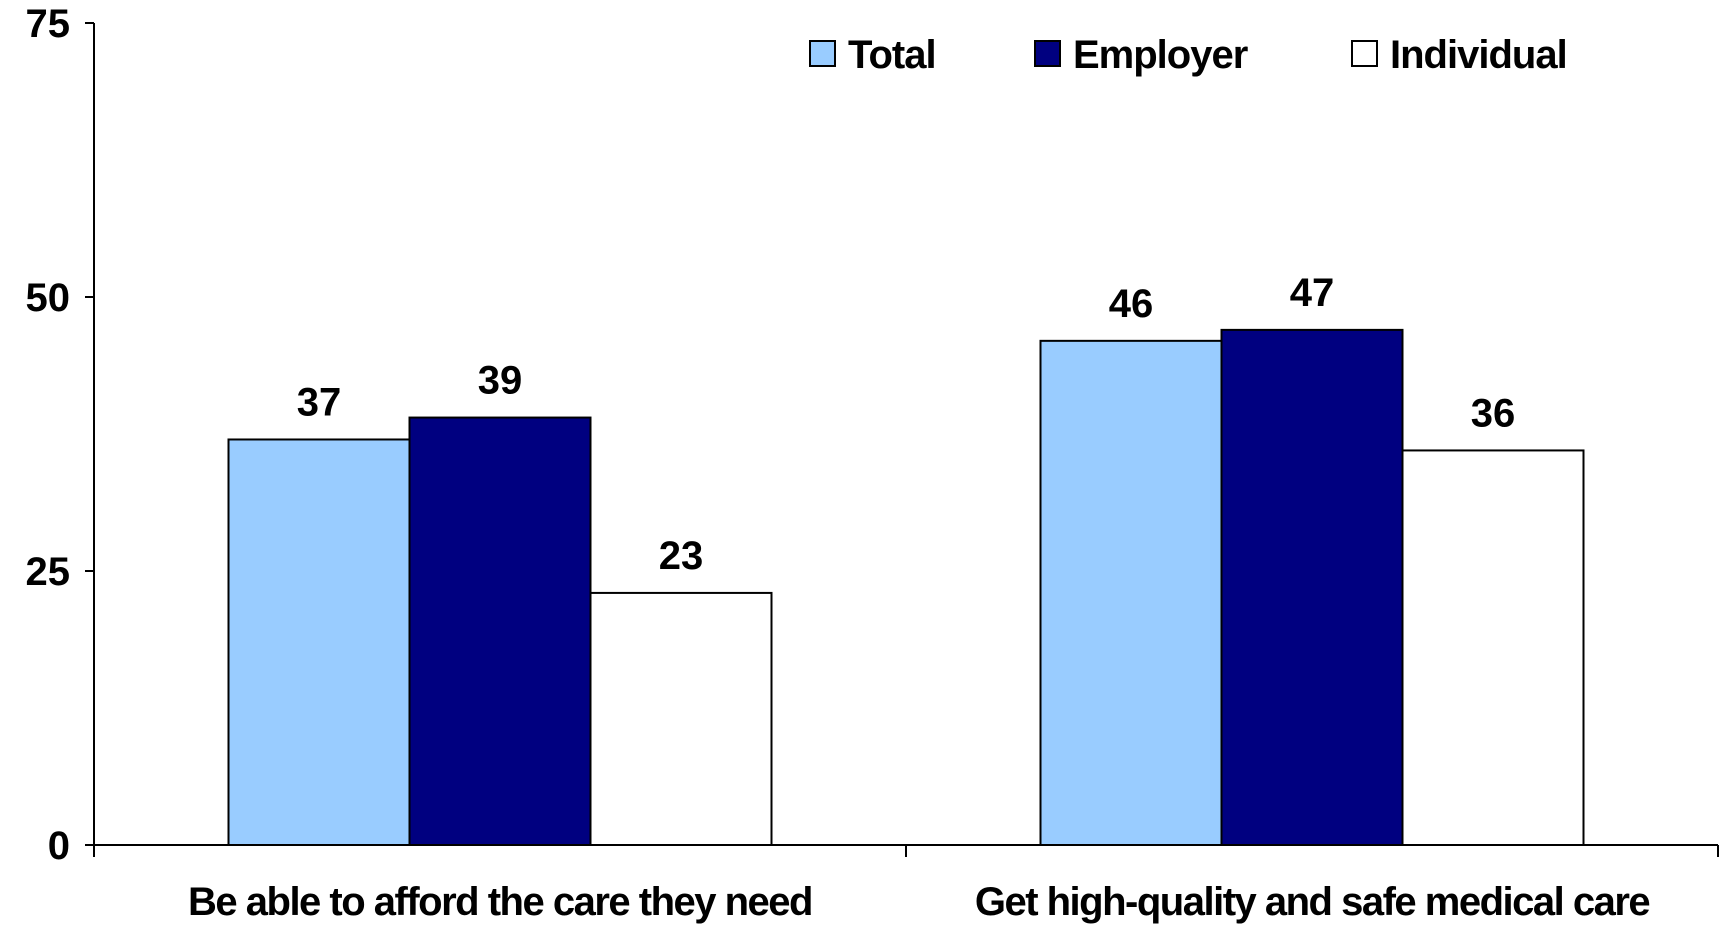 This screenshot has width=1721, height=934. What do you see at coordinates (681, 556) in the screenshot?
I see `data-label: 23` at bounding box center [681, 556].